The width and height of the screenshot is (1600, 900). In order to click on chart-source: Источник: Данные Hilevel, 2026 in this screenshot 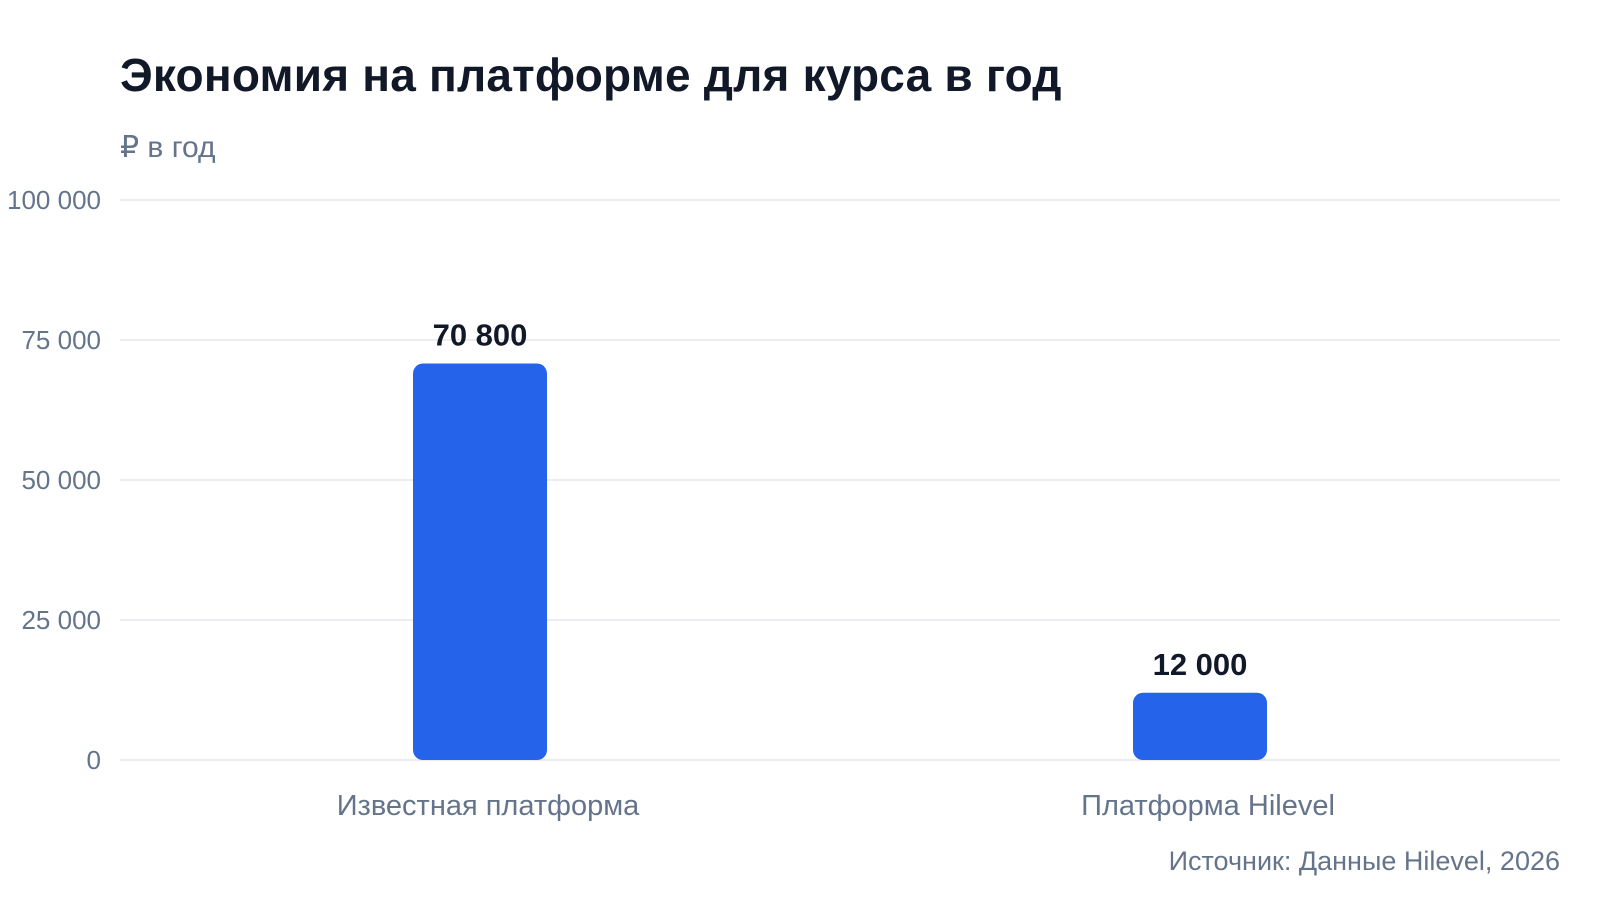, I will do `click(1364, 861)`.